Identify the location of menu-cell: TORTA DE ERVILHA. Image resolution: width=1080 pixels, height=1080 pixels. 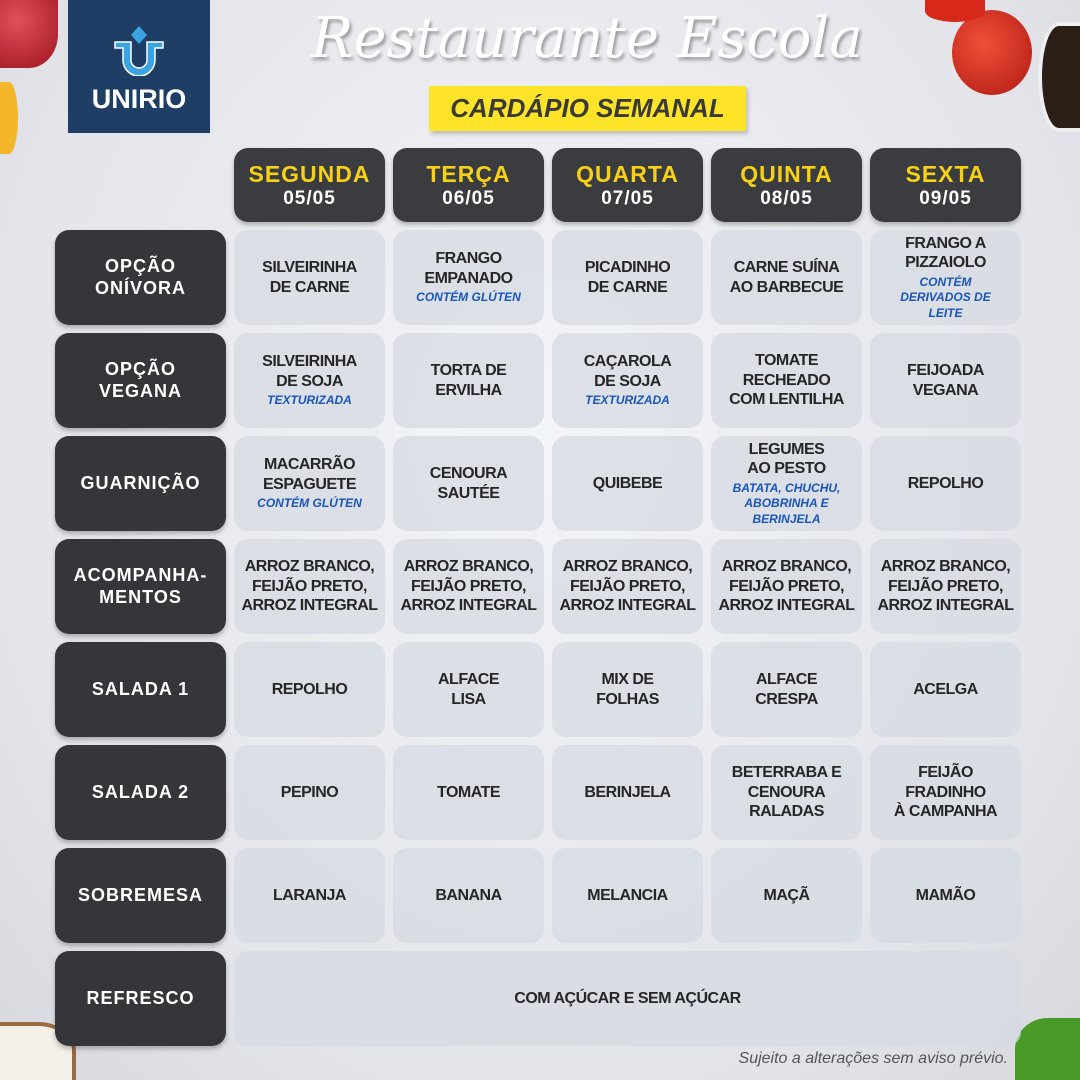
(468, 380).